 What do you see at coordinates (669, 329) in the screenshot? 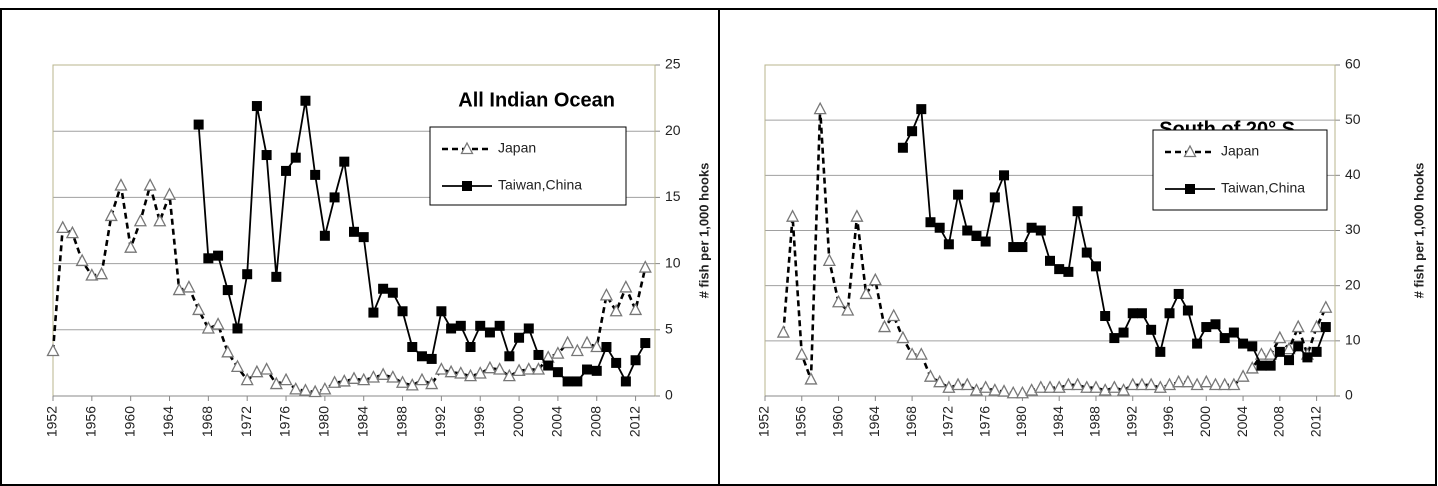
I see `y-tick-label: 5` at bounding box center [669, 329].